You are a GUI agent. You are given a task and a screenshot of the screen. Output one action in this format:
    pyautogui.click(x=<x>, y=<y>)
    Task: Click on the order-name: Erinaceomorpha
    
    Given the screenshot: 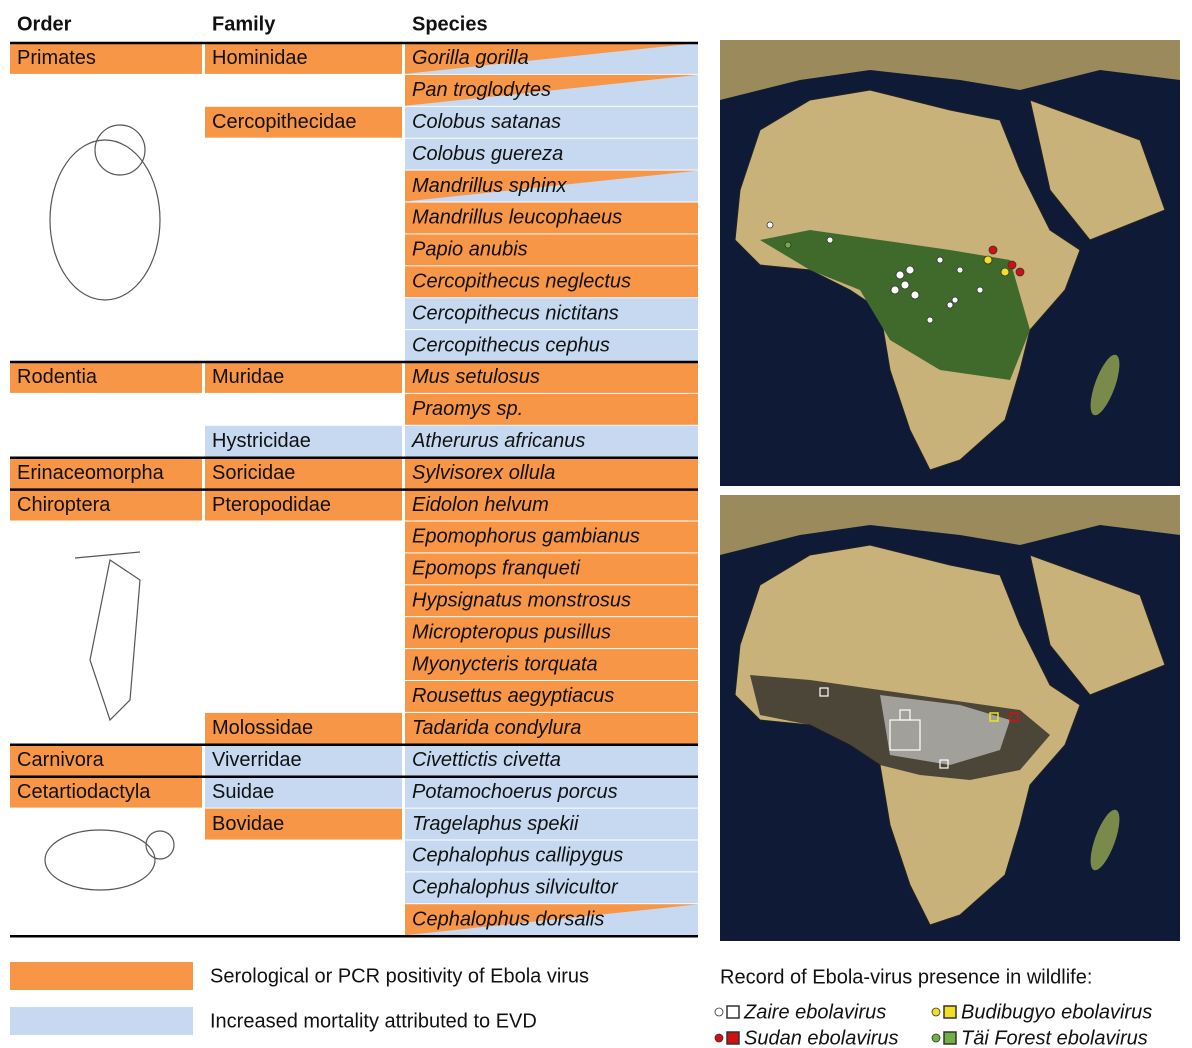 What is the action you would take?
    pyautogui.click(x=91, y=473)
    